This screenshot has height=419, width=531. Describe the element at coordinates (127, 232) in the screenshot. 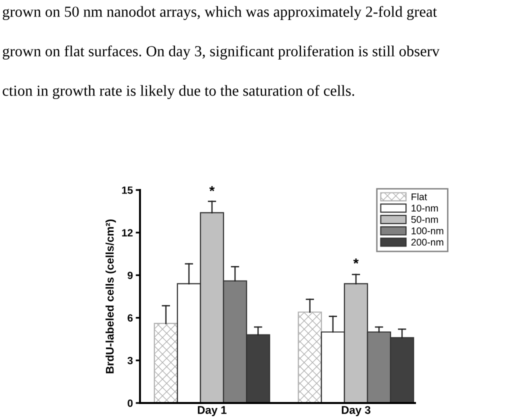

I see `y-tick-label: 12` at that location.